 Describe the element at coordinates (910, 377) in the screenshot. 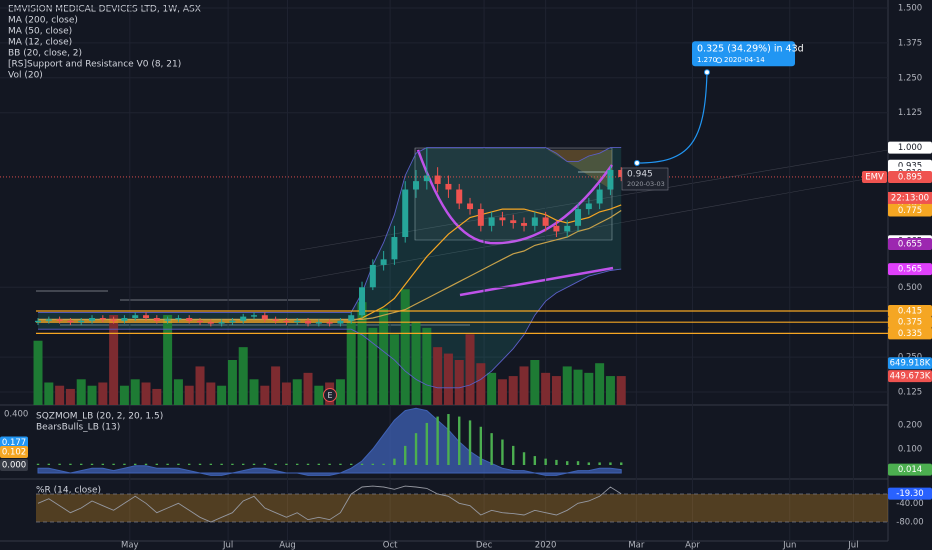

I see `price-badge-label: 449.673K` at that location.